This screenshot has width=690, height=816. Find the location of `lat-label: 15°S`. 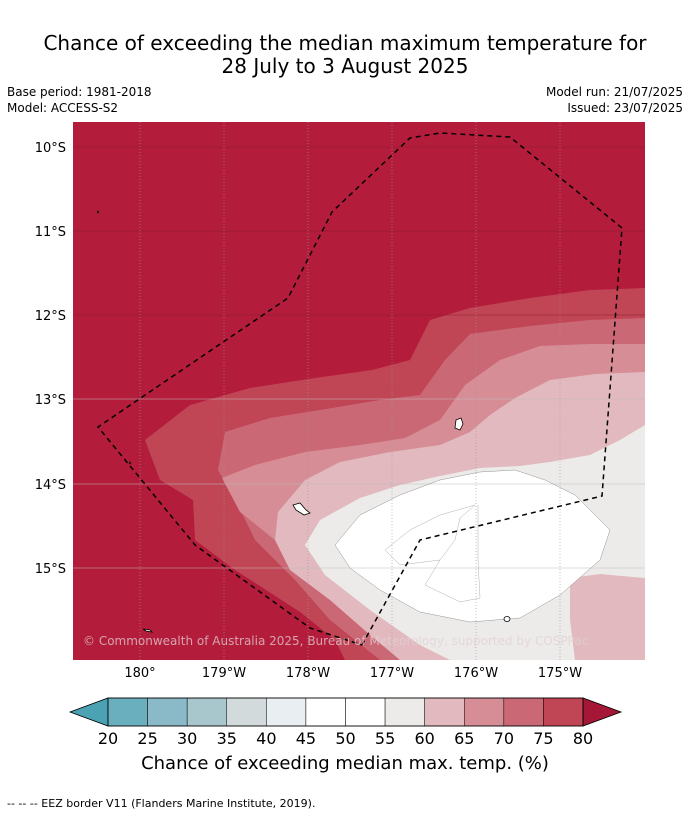

lat-label: 15°S is located at coordinates (50, 569).